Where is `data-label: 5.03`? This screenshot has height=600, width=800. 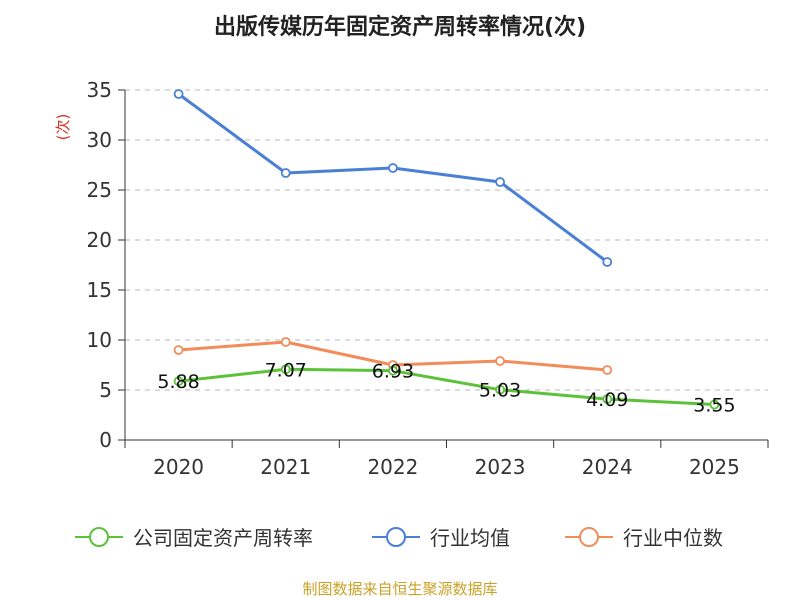 data-label: 5.03 is located at coordinates (500, 391).